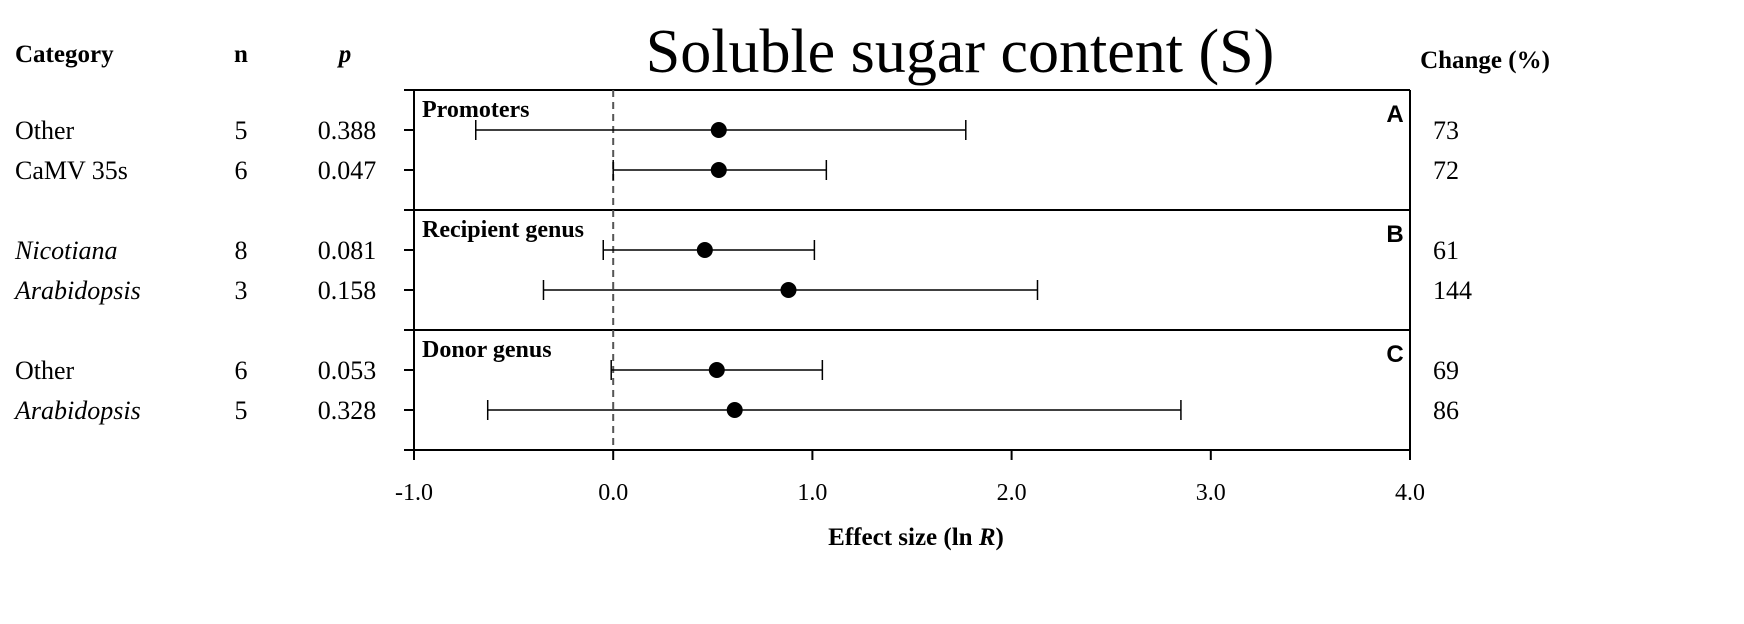 The image size is (1744, 624). Describe the element at coordinates (344, 54) in the screenshot. I see `column-header-p: p` at that location.